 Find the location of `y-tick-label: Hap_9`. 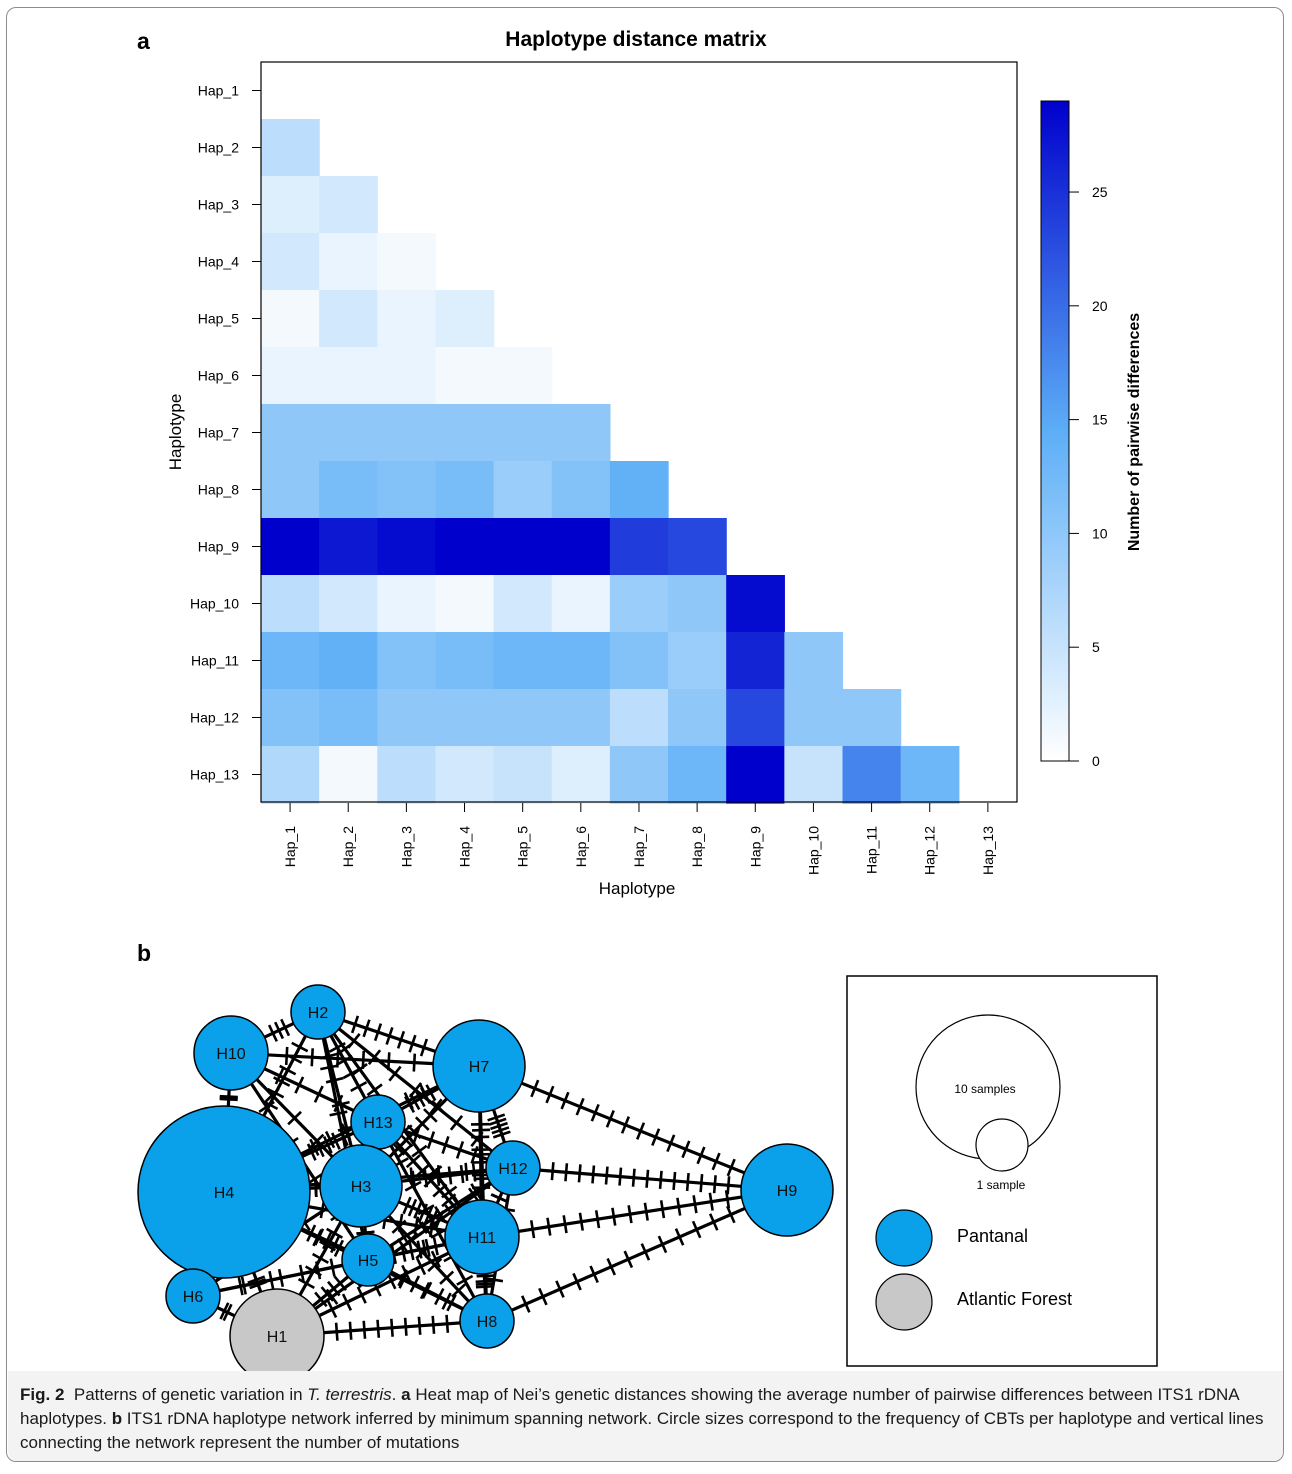

y-tick-label: Hap_9 is located at coordinates (218, 547).